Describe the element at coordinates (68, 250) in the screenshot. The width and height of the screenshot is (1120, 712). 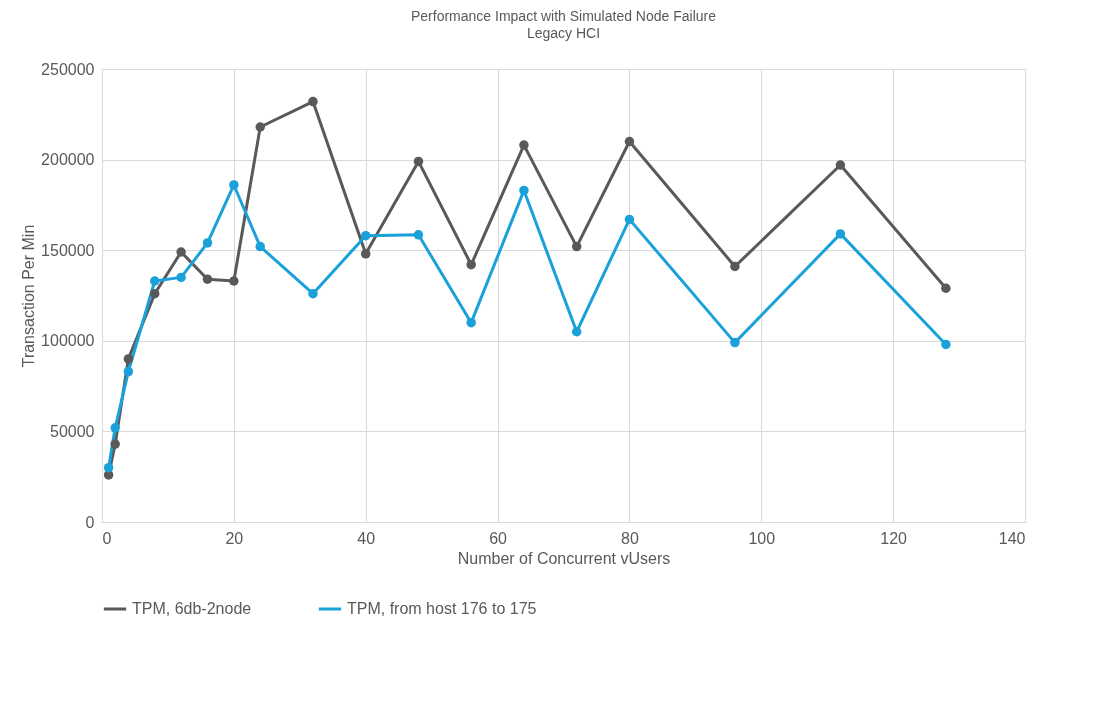
I see `y-tick-label: 150000` at that location.